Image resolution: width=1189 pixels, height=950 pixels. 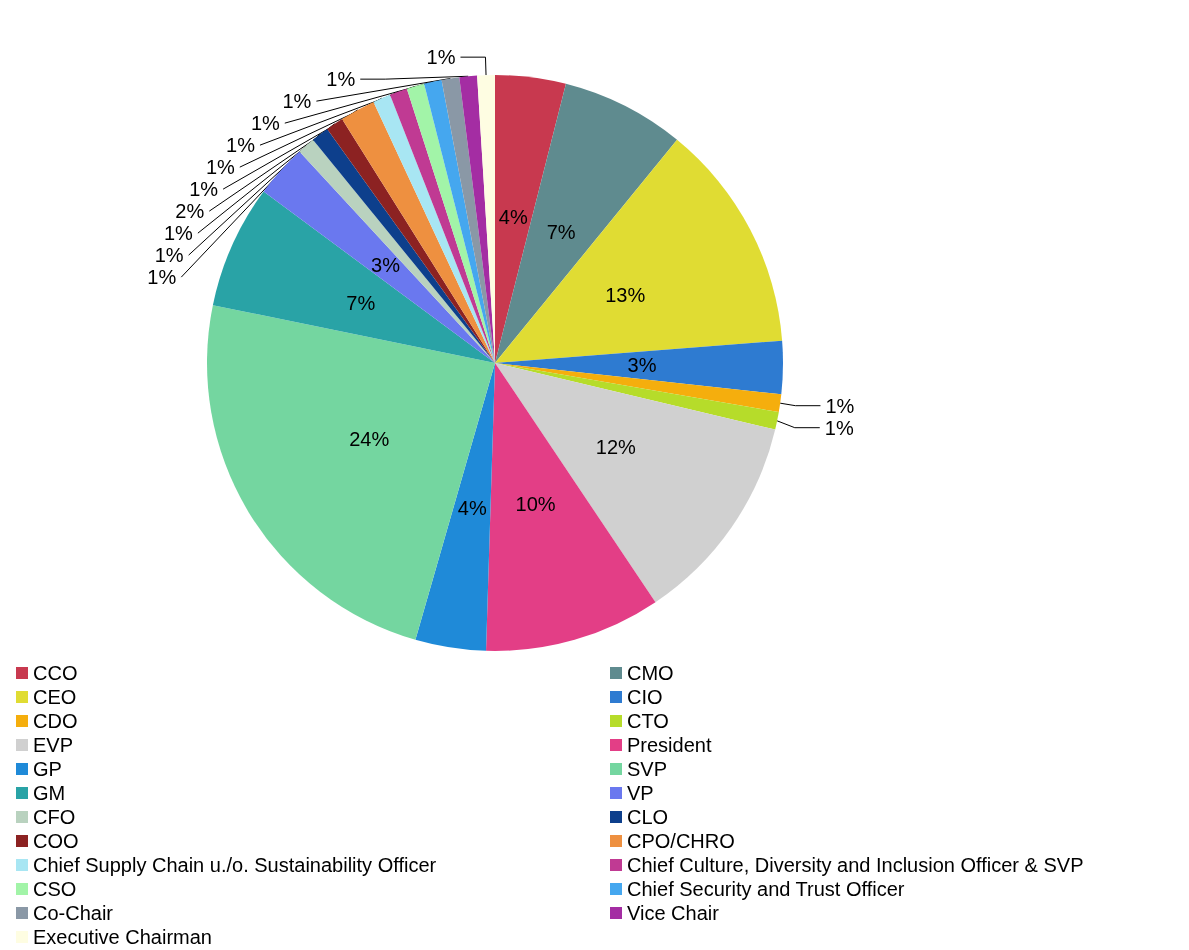 What do you see at coordinates (648, 817) in the screenshot?
I see `legend-label: CLO` at bounding box center [648, 817].